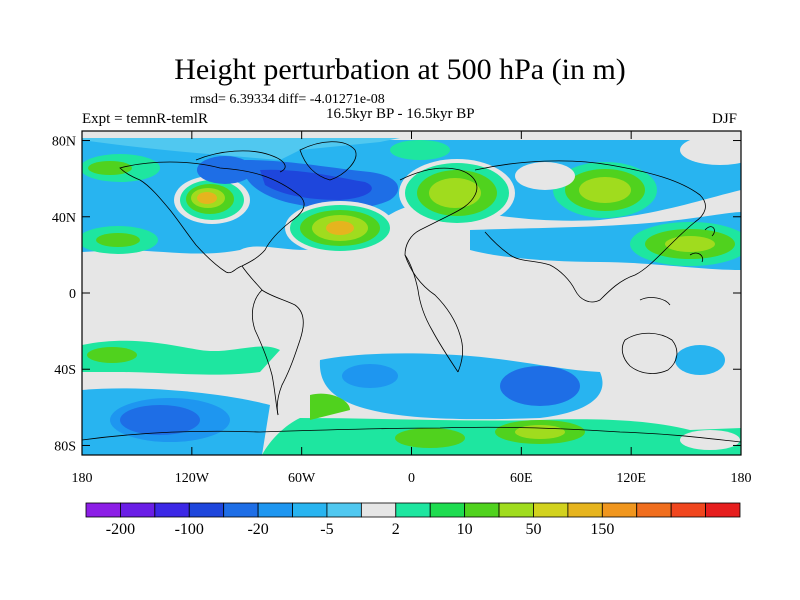  I want to click on season-label: DJF, so click(725, 119).